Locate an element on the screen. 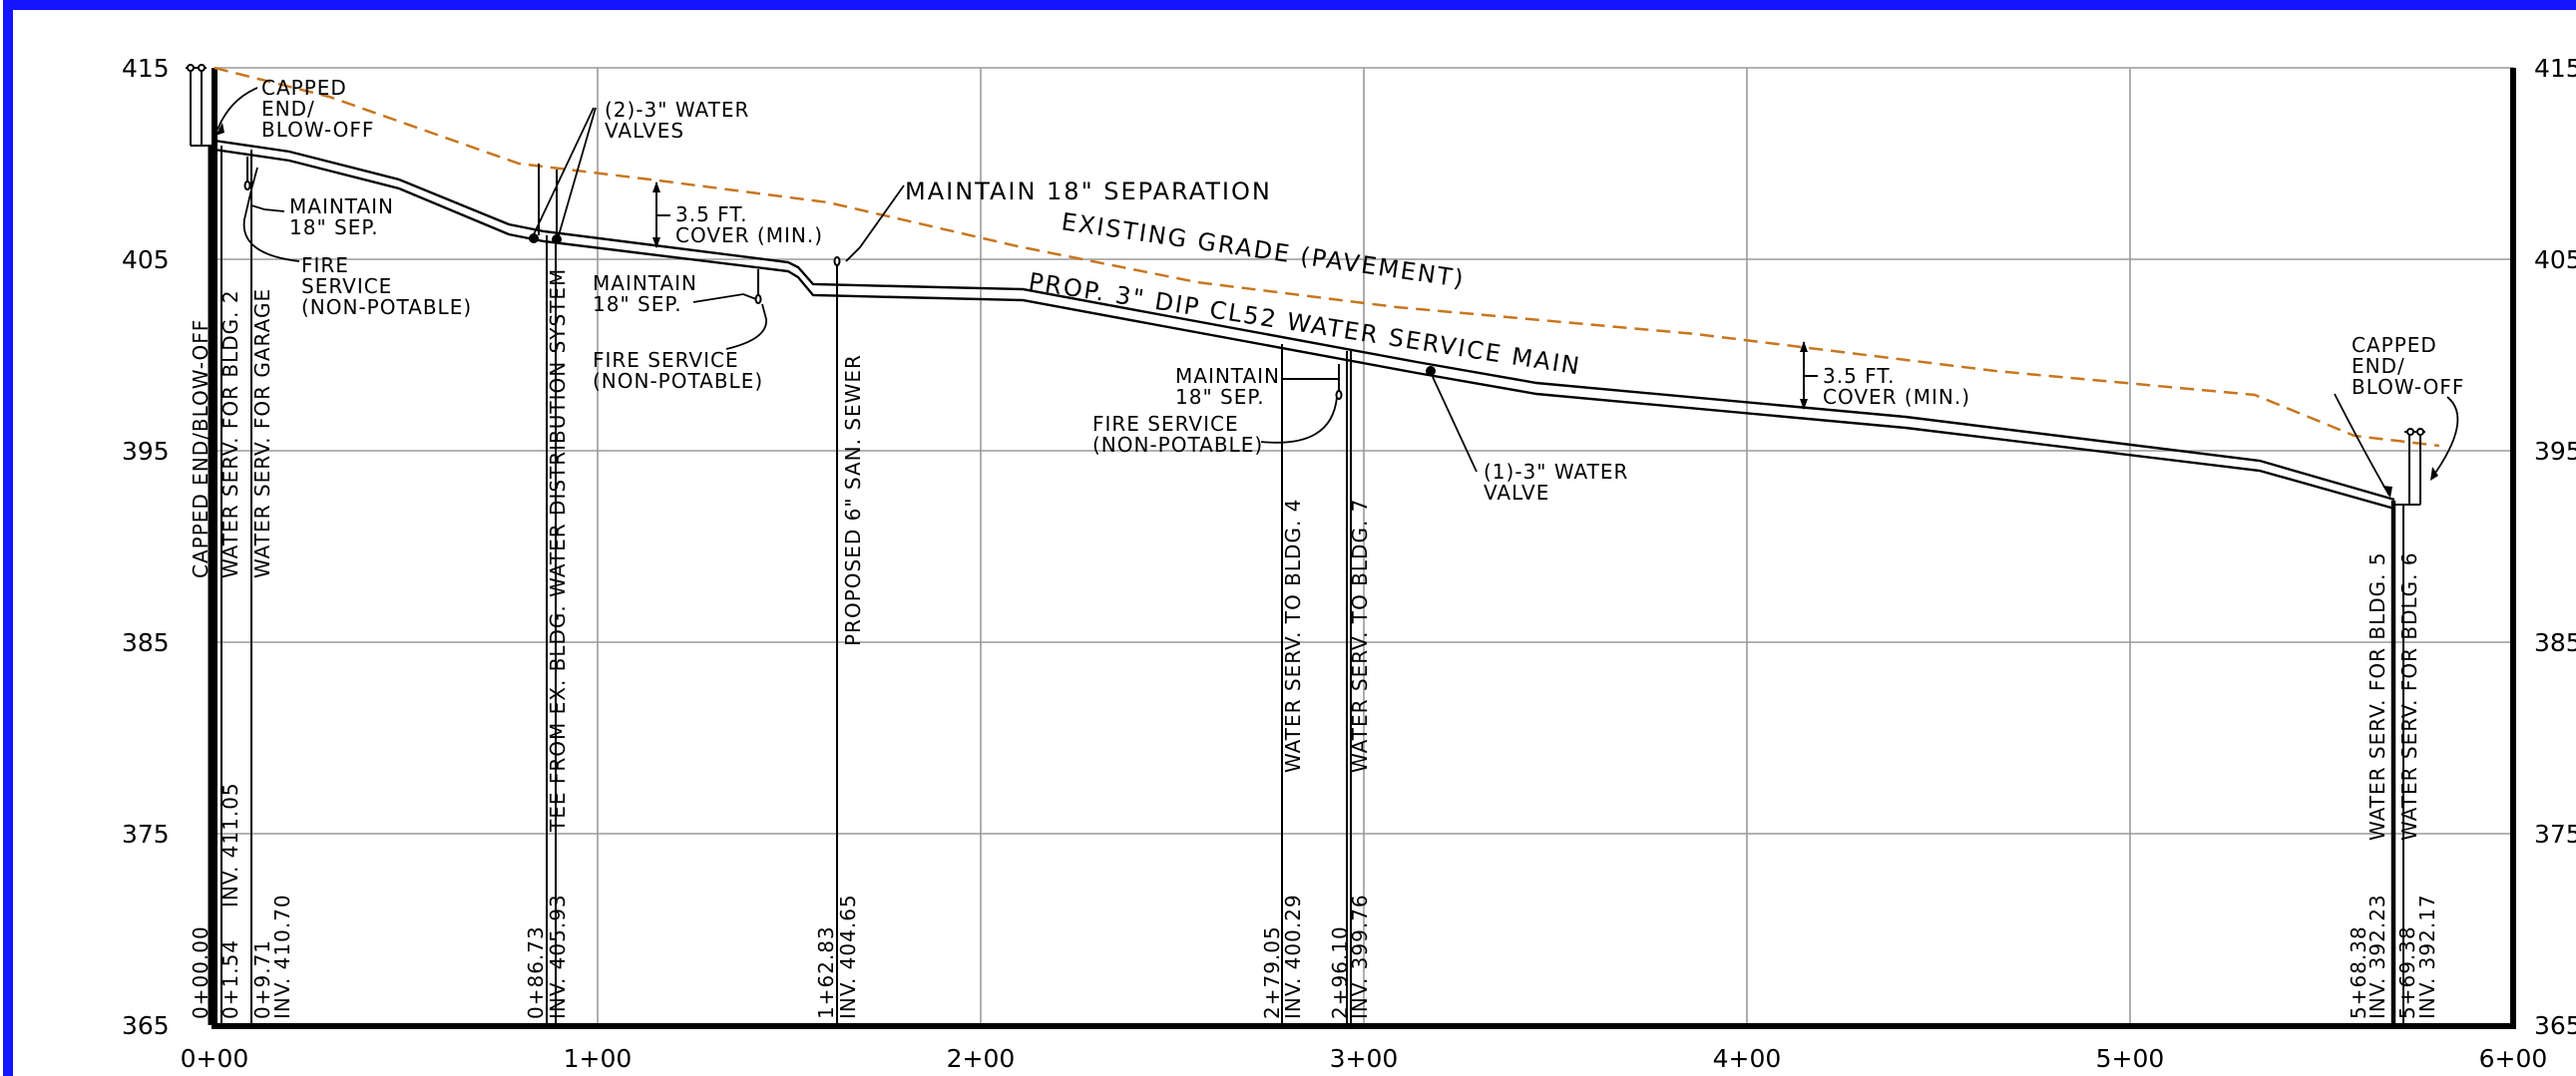 The width and height of the screenshot is (2576, 1076). vertical-station-label: INV. 404.65 is located at coordinates (848, 956).